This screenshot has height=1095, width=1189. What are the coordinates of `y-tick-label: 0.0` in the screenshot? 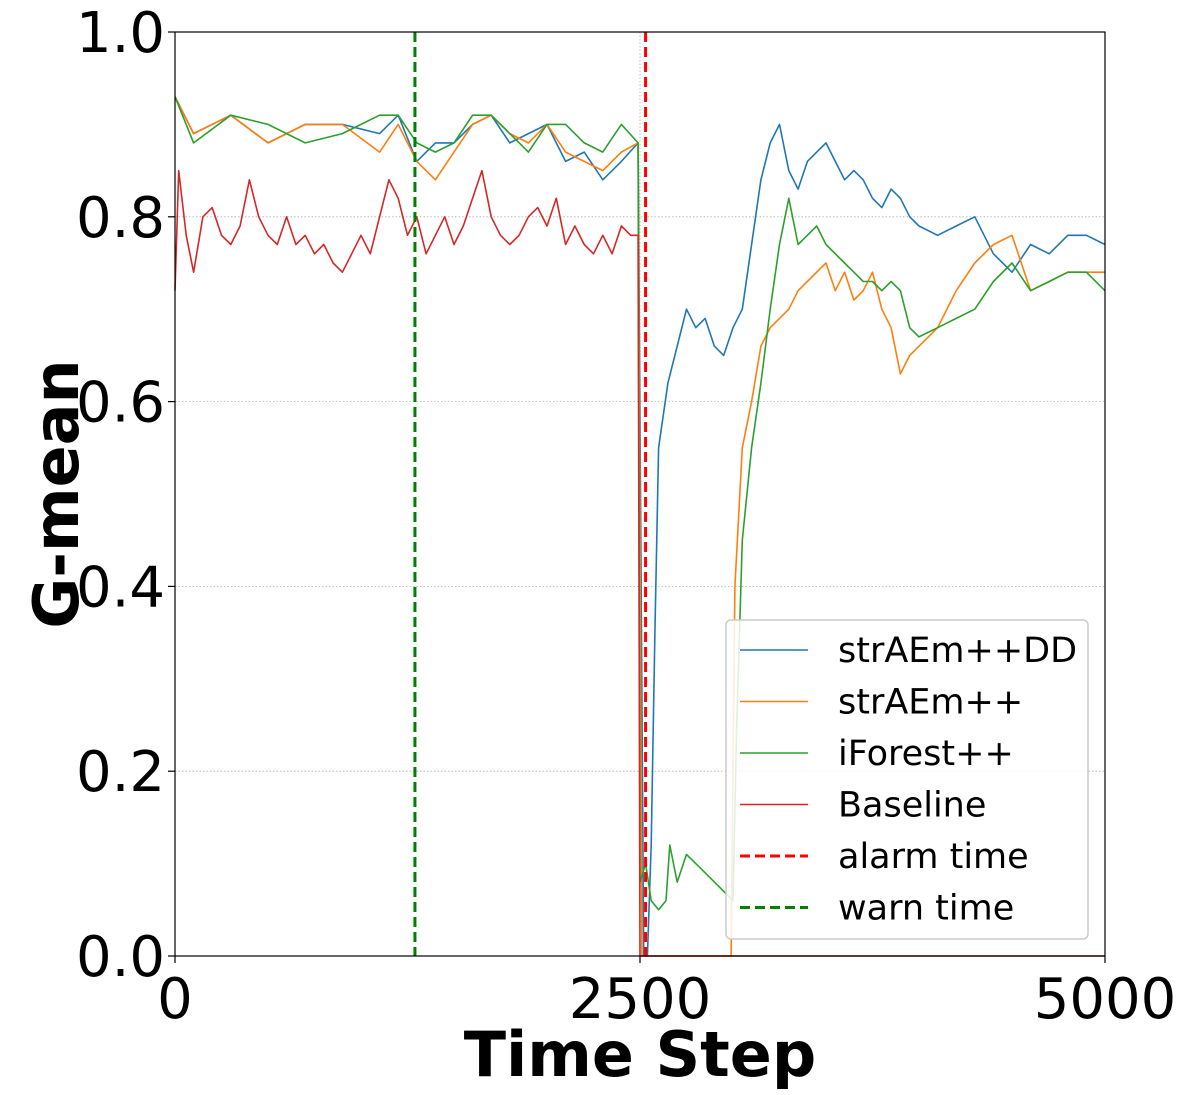 It's located at (120, 957).